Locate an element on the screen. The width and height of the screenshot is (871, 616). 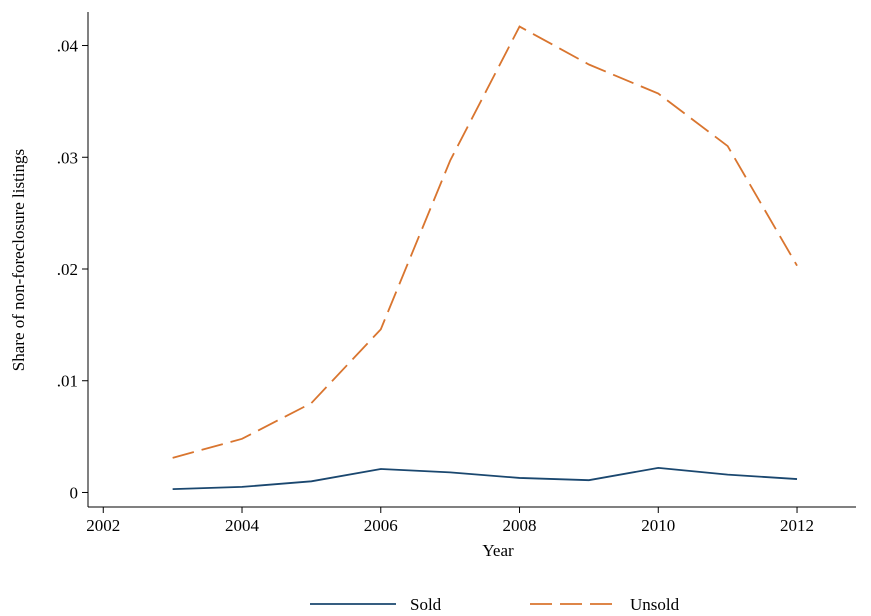
y-tick-label: .02 is located at coordinates (67, 269).